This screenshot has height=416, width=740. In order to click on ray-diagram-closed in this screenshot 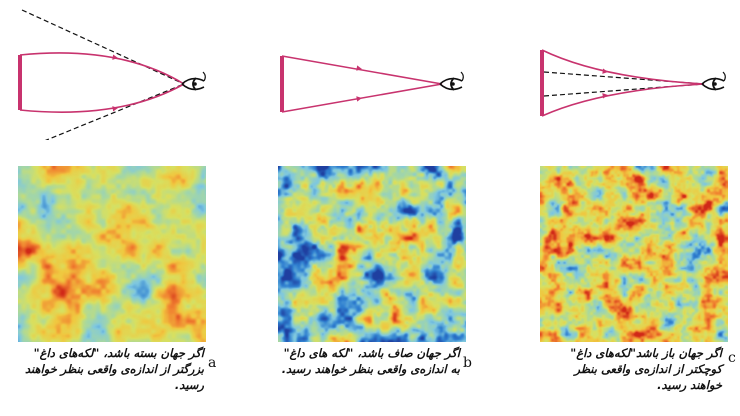, I will do `click(112, 74)`.